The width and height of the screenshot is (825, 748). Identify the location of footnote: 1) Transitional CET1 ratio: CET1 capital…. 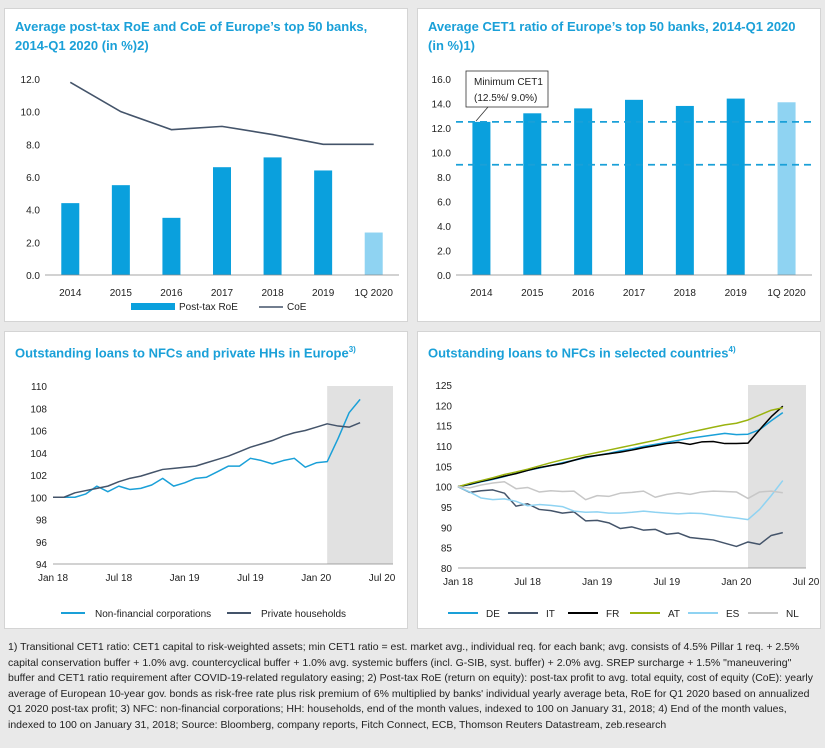
(410, 686).